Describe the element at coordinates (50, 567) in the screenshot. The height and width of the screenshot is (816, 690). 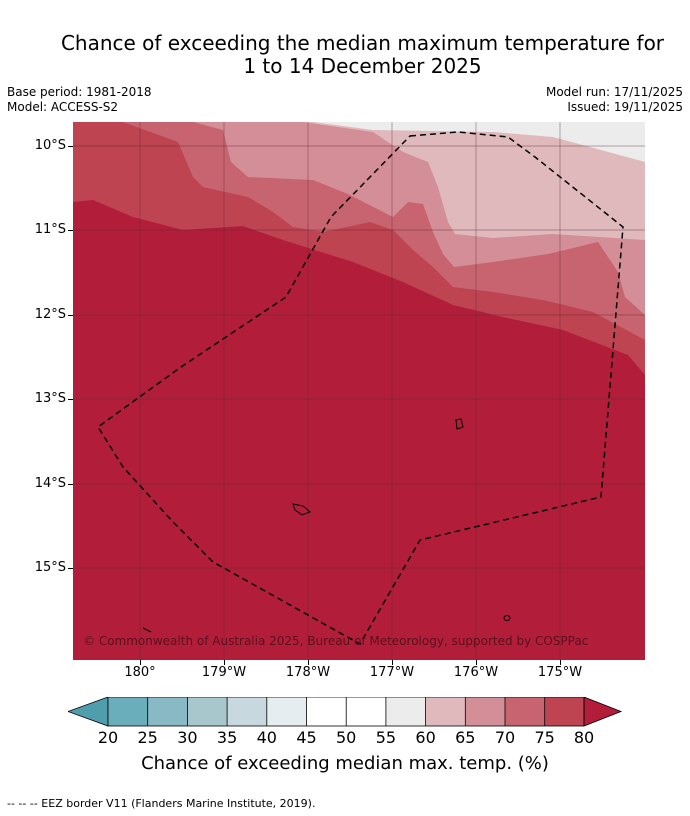
I see `lat-label-15s: 15°S` at that location.